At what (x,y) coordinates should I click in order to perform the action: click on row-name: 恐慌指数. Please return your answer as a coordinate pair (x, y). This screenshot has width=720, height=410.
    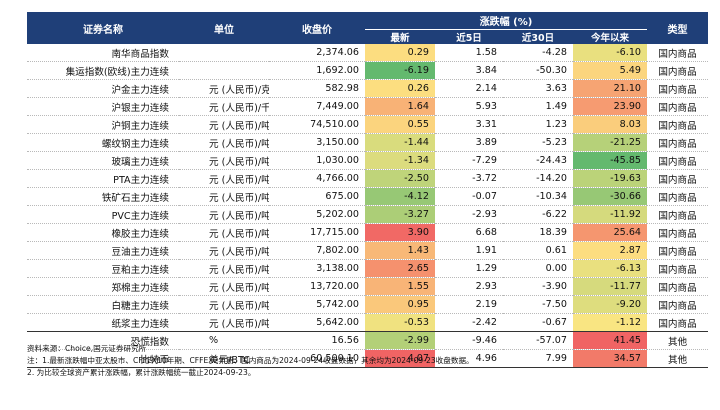
    Looking at the image, I should click on (103, 340).